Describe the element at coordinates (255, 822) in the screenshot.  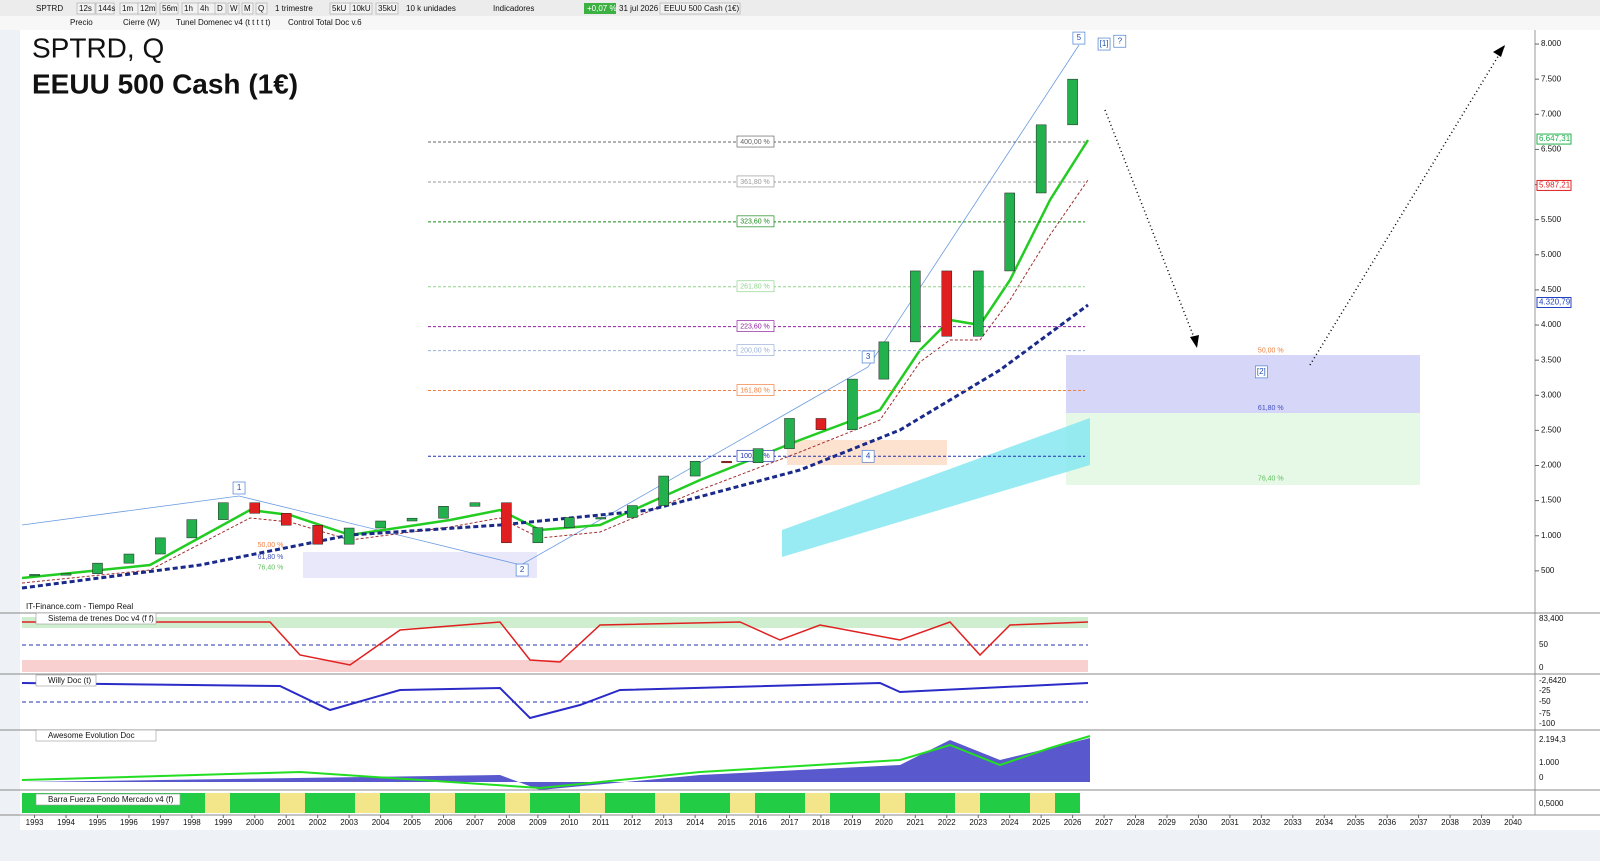
I see `x-tick-label: 2000` at that location.